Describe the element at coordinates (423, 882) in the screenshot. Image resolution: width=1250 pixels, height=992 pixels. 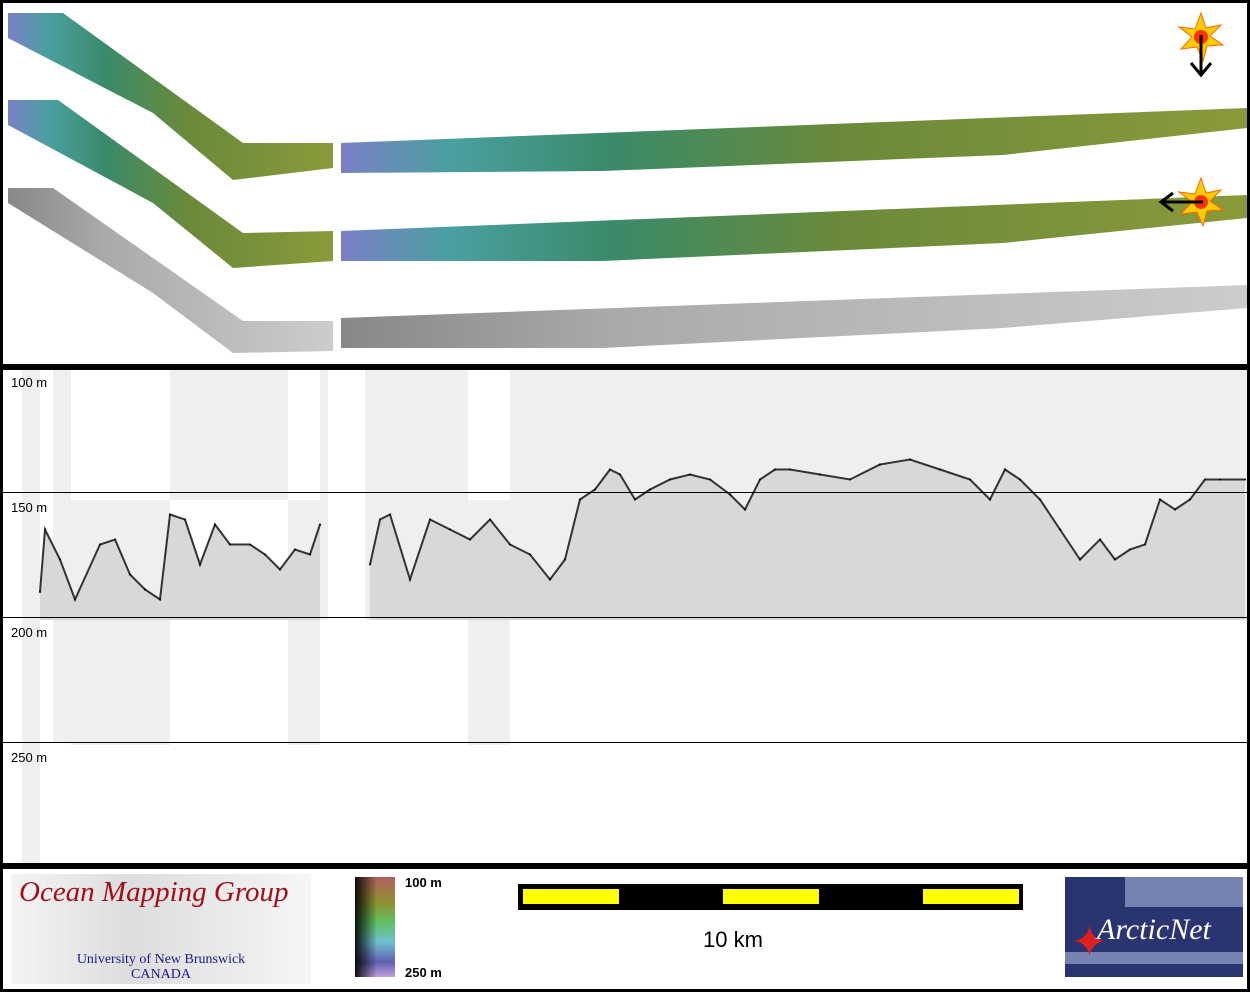
I see `colorbar-top-label: 100 m` at that location.